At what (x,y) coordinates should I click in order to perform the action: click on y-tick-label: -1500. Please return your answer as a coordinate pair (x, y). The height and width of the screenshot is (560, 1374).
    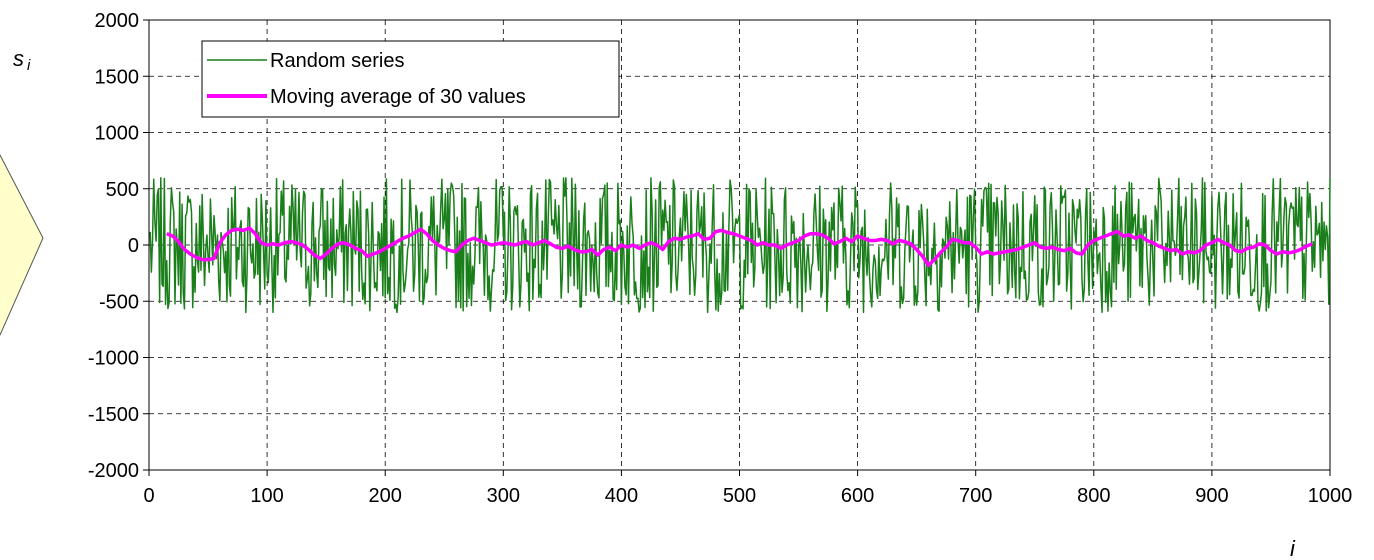
    Looking at the image, I should click on (113, 415).